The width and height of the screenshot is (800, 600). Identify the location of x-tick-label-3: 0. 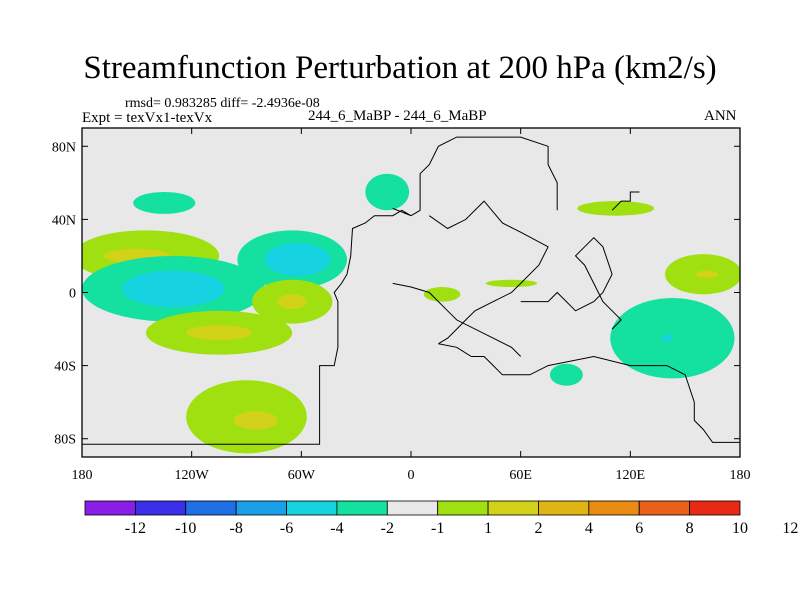
(411, 475).